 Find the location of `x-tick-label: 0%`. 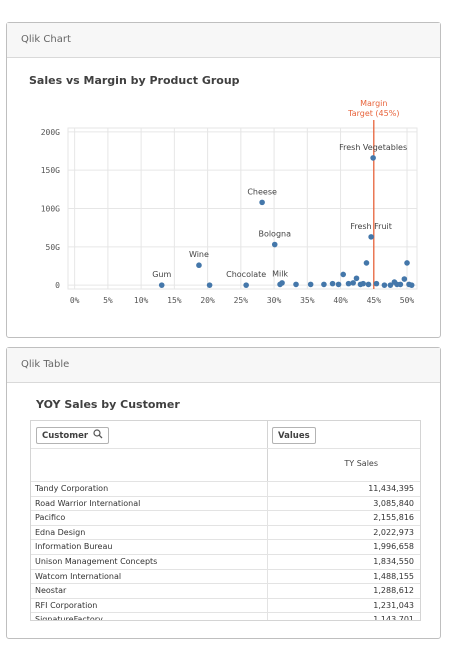

x-tick-label: 0% is located at coordinates (75, 300).